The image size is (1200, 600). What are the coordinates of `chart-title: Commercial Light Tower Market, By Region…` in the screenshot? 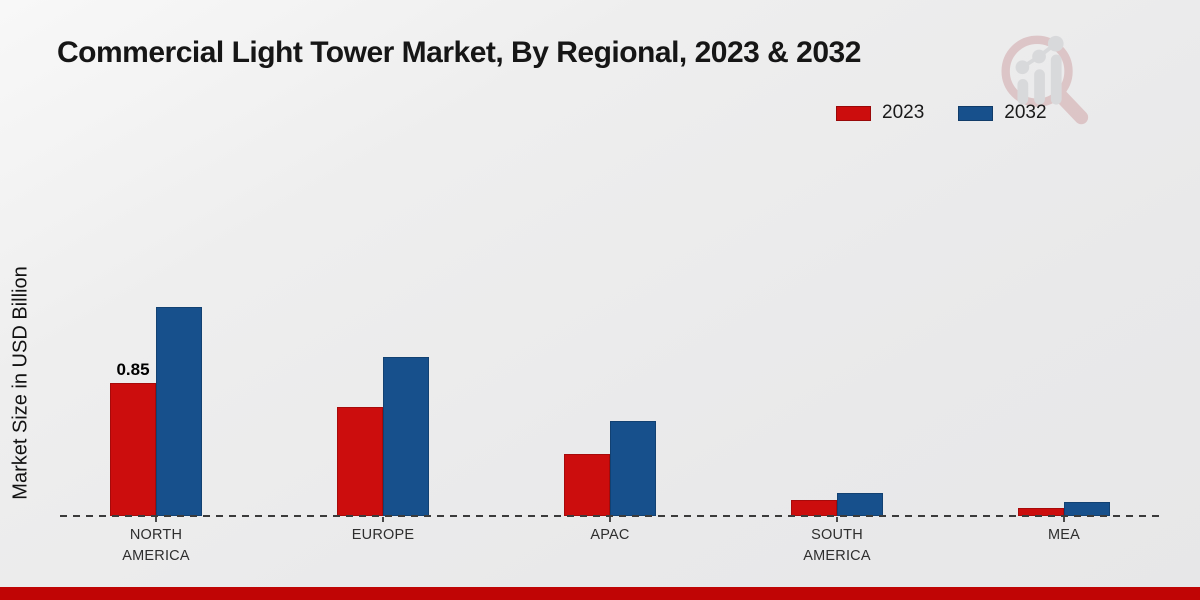 It's located at (459, 52).